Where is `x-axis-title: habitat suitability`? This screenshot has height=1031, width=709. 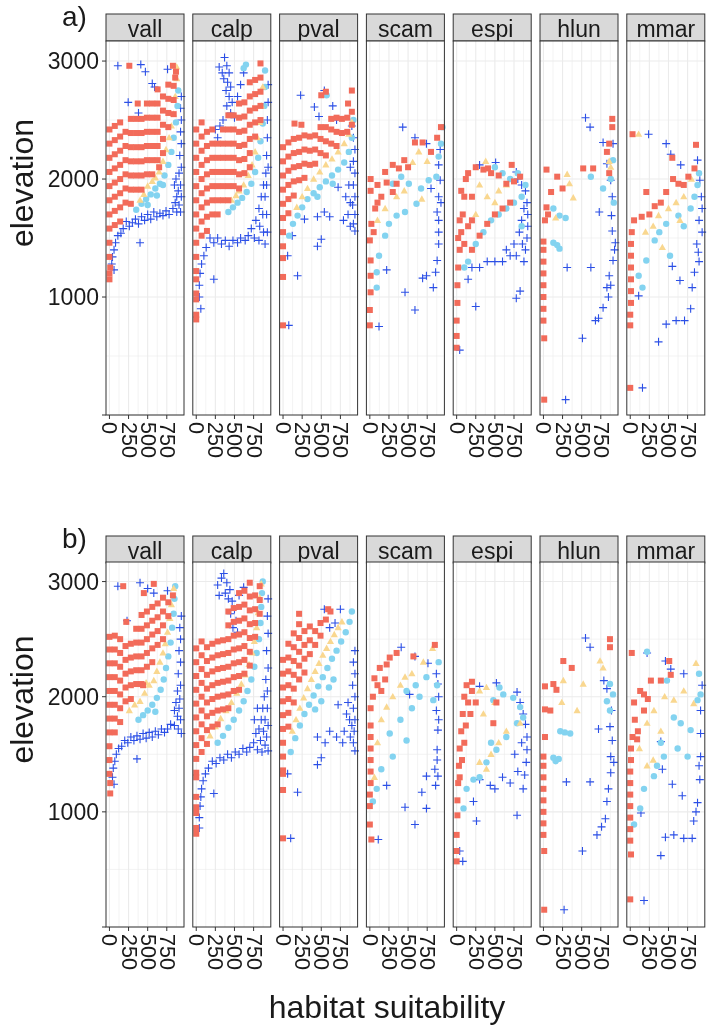
x-axis-title: habitat suitability is located at coordinates (387, 1007).